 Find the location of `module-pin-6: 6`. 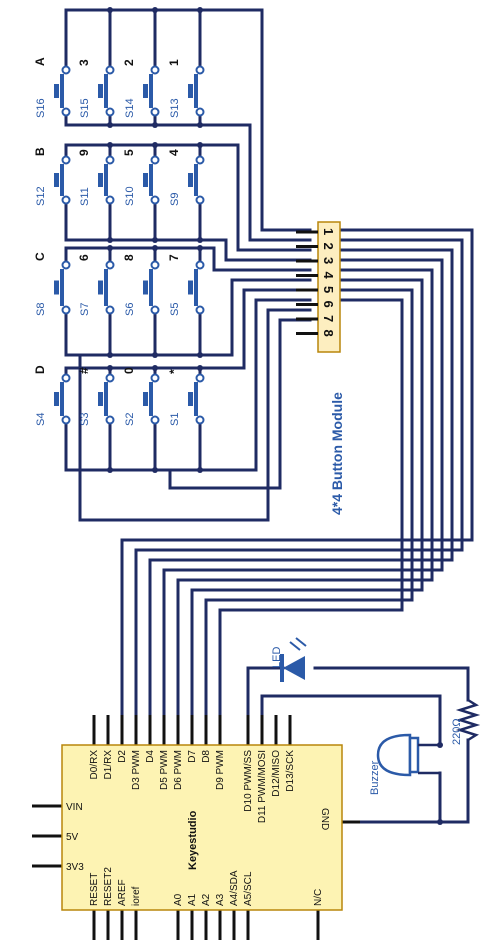

module-pin-6: 6 is located at coordinates (328, 304).